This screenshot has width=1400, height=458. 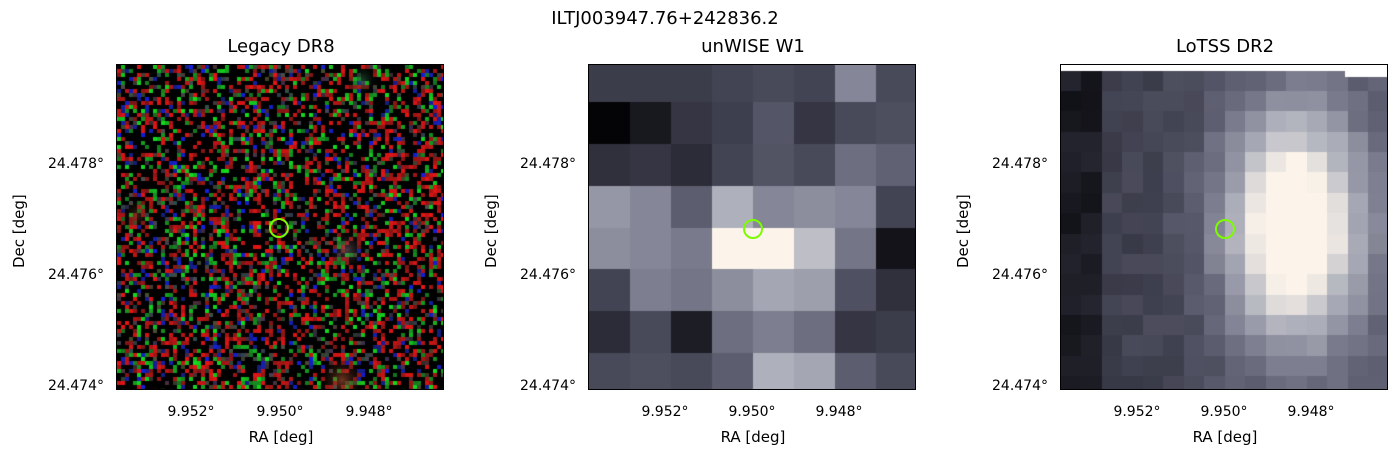 What do you see at coordinates (753, 46) in the screenshot?
I see `panel-title: unWISE W1` at bounding box center [753, 46].